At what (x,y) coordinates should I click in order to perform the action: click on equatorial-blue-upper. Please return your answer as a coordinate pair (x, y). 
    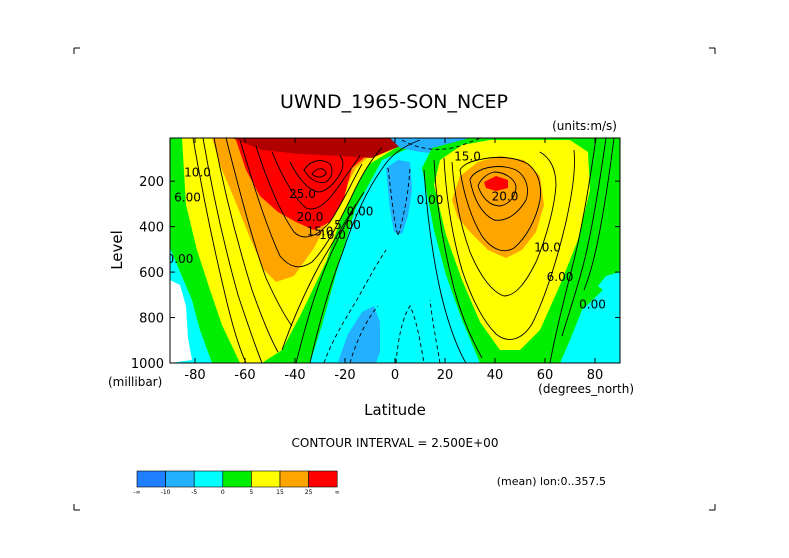
    Looking at the image, I should click on (399, 197).